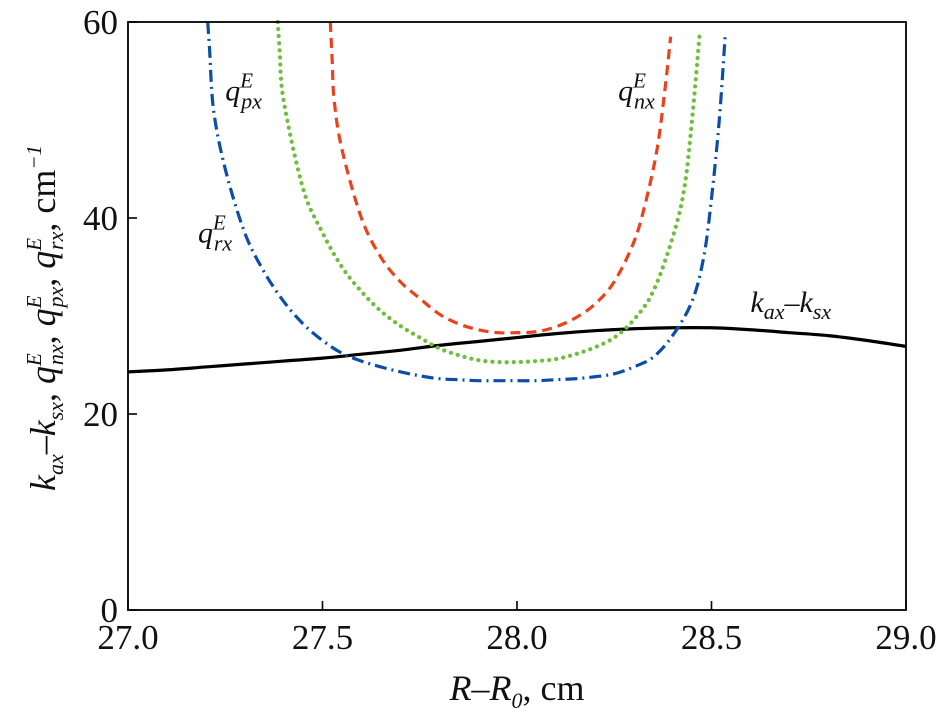 This screenshot has height=720, width=946. Describe the element at coordinates (322, 637) in the screenshot. I see `x-tick-label: 27.5` at that location.